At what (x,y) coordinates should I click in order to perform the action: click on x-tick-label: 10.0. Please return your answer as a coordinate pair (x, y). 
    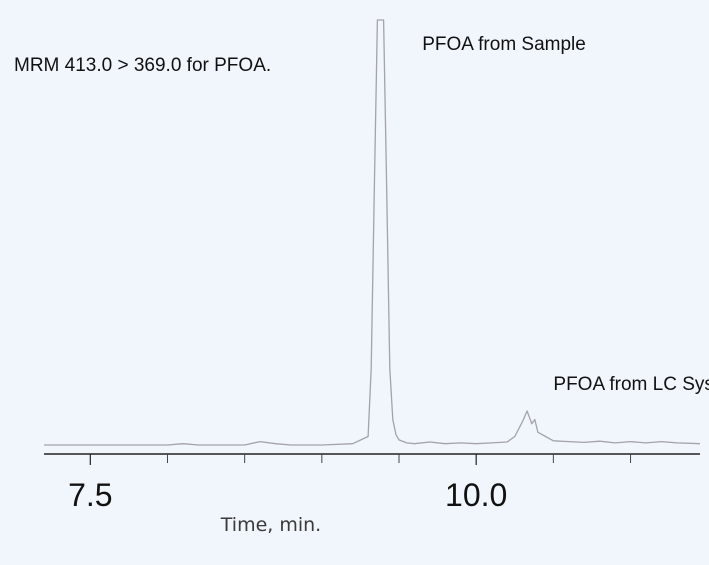
    Looking at the image, I should click on (476, 495).